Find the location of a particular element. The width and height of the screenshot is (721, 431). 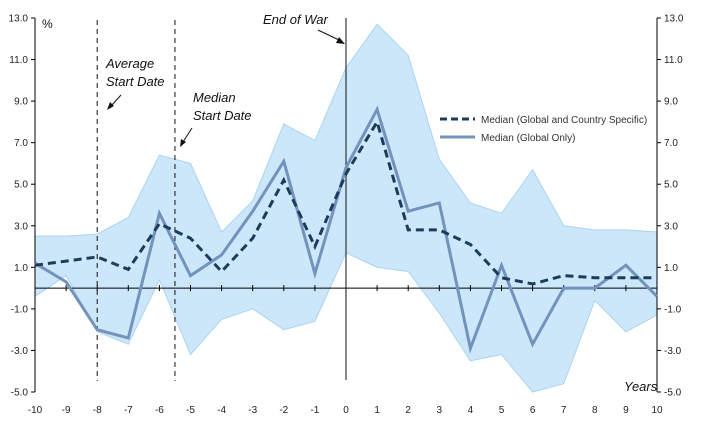

y-tick-label-left: 13.0 is located at coordinates (19, 19).